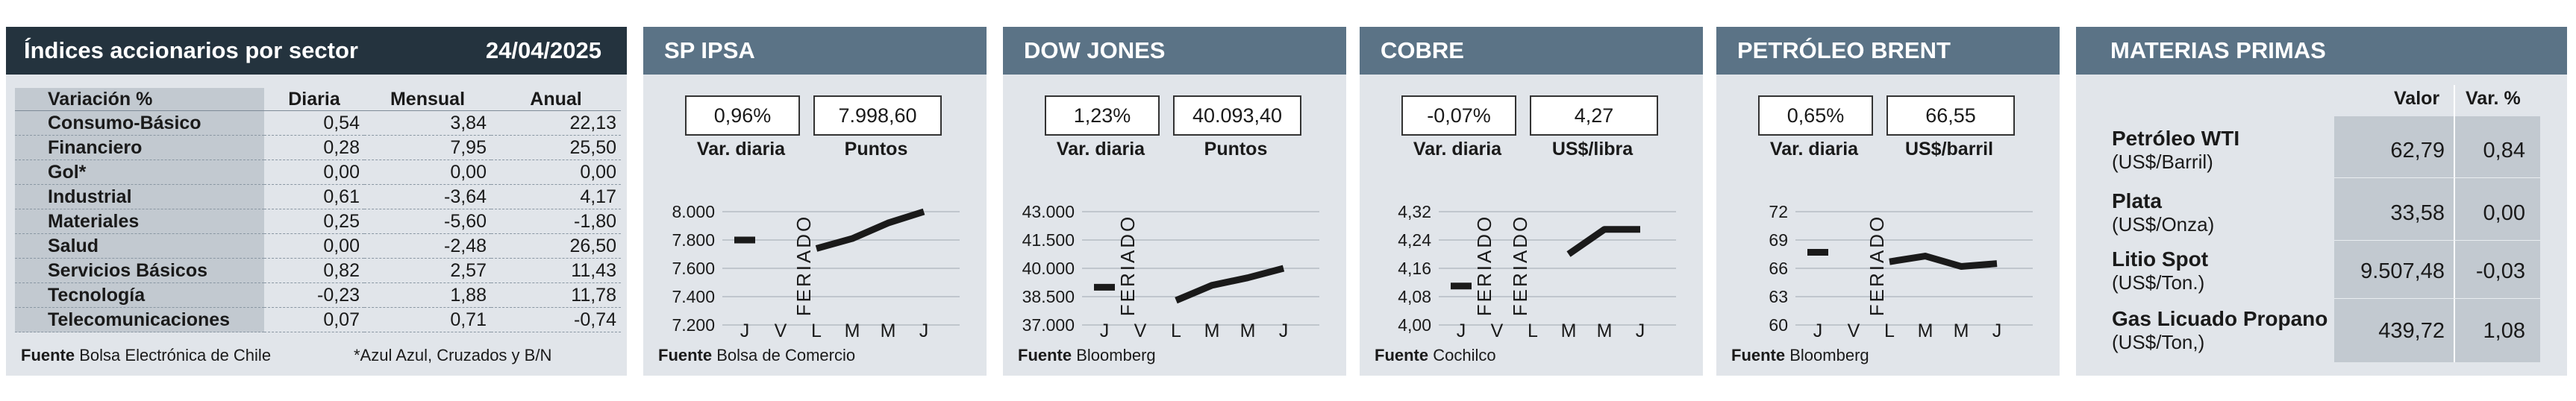 The height and width of the screenshot is (401, 2576). Describe the element at coordinates (815, 51) in the screenshot. I see `index-header: SP IPSA` at that location.